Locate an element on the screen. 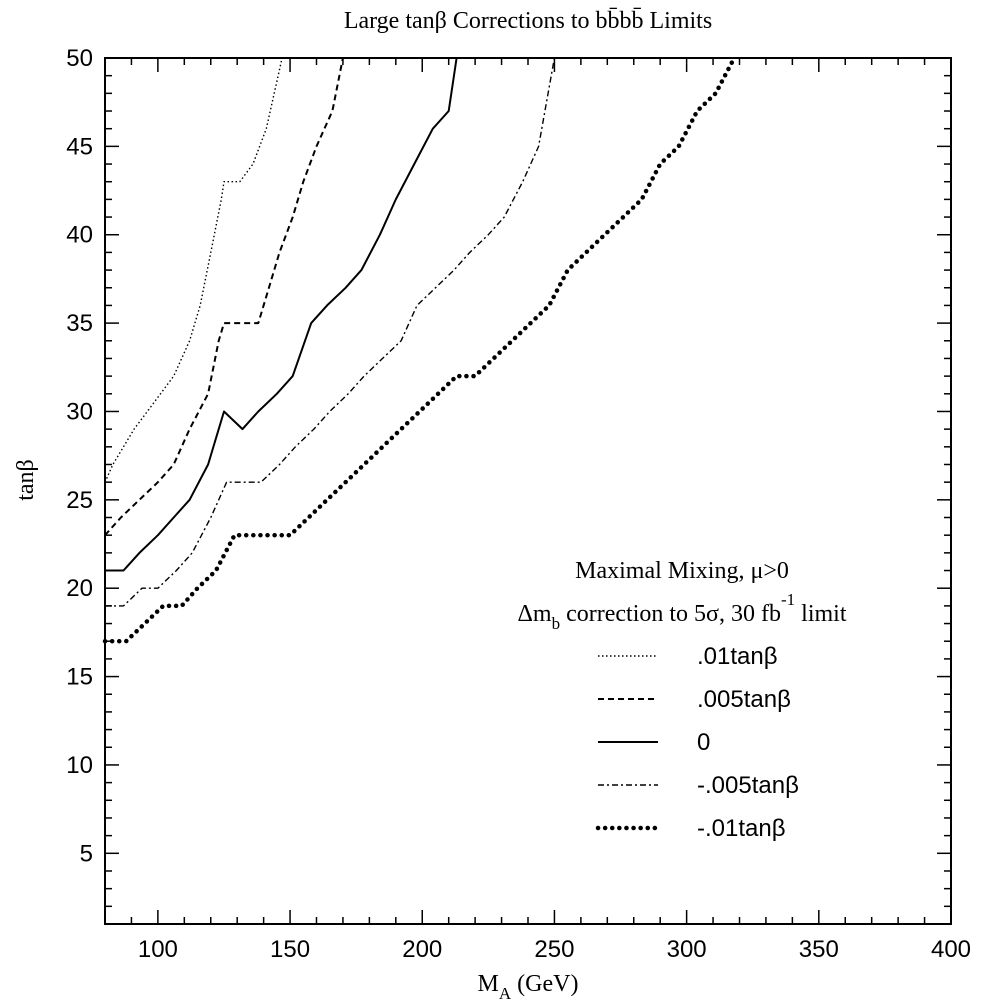 The height and width of the screenshot is (1002, 982). x-tick-label: 300 is located at coordinates (687, 949).